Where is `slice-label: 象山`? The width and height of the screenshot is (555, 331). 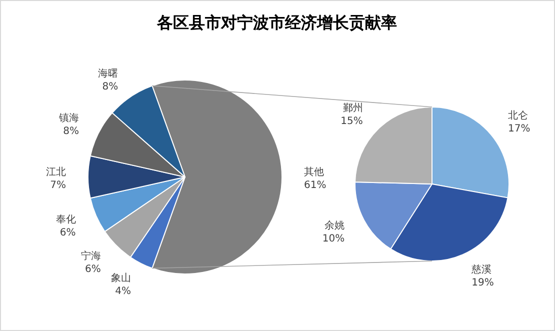 slice-label: 象山 is located at coordinates (120, 278).